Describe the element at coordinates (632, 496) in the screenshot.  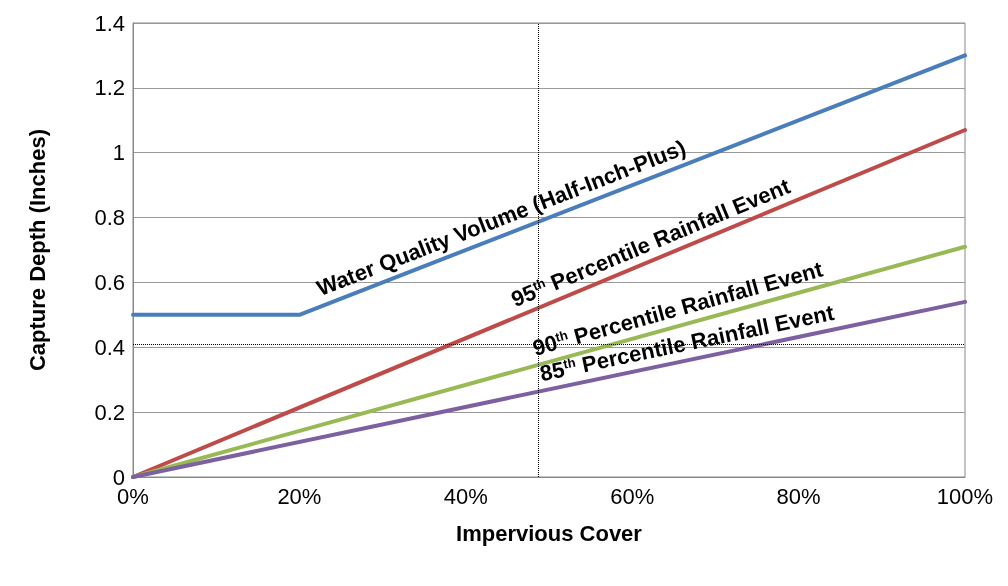
I see `x-tick-label: 60%` at that location.